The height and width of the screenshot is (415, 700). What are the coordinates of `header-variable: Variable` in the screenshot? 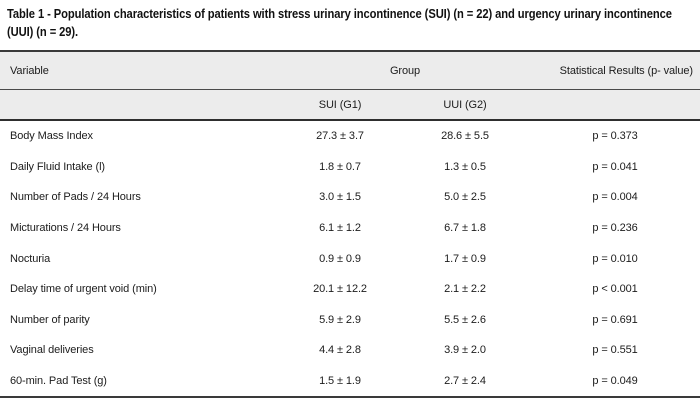 It's located at (29, 70).